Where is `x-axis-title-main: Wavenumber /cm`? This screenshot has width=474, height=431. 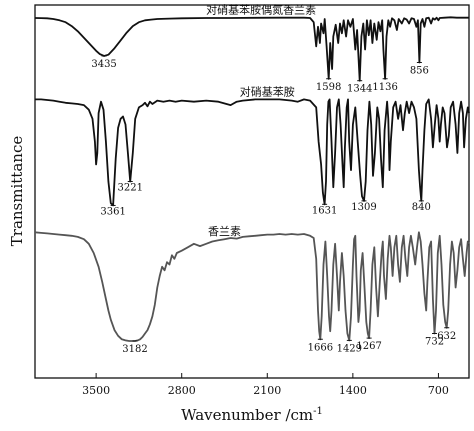 x-axis-title-main: Wavenumber /cm is located at coordinates (247, 415).